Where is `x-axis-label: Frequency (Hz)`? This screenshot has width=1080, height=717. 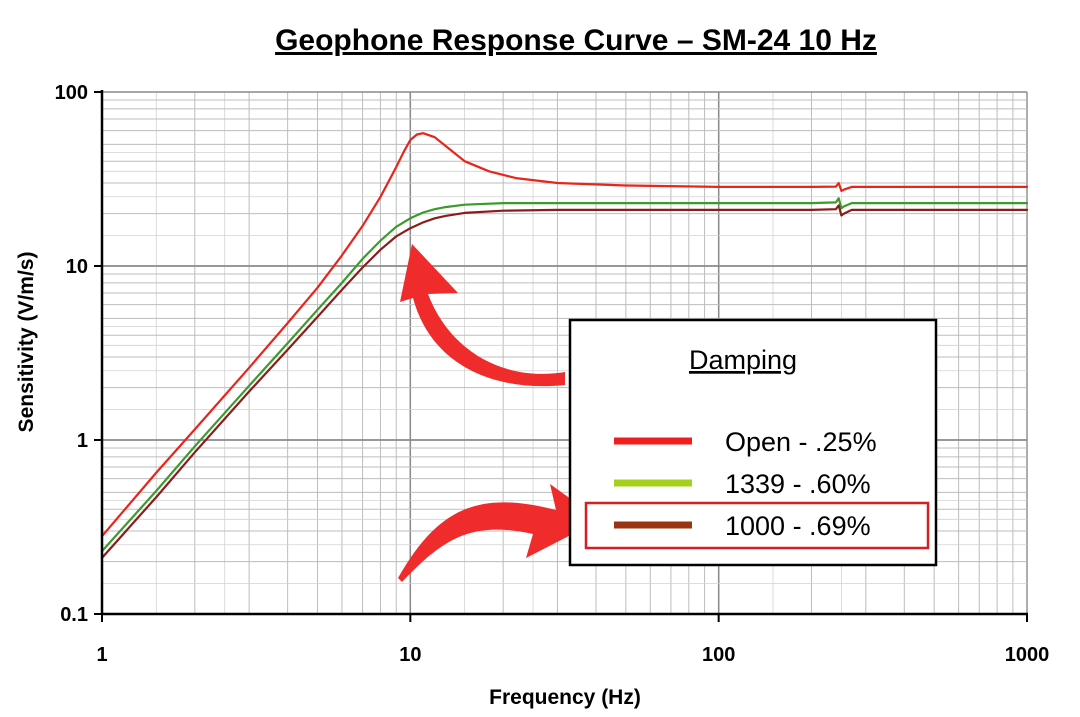 x-axis-label: Frequency (Hz) is located at coordinates (565, 697).